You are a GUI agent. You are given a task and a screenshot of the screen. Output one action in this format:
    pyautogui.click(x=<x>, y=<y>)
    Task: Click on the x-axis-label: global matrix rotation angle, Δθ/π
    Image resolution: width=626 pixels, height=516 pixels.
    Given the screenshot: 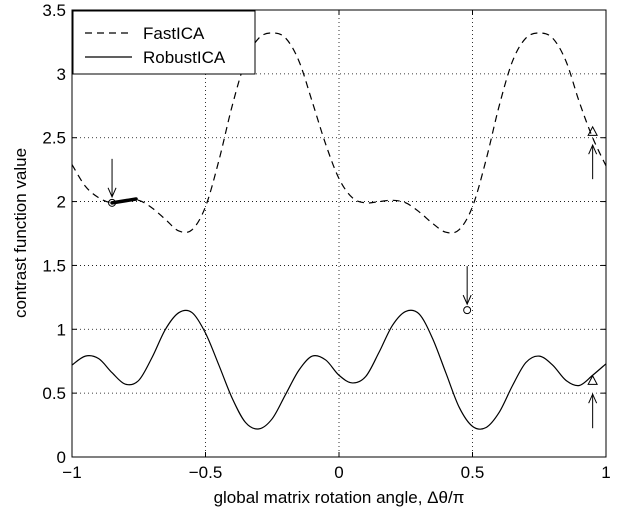 What is the action you would take?
    pyautogui.click(x=339, y=497)
    